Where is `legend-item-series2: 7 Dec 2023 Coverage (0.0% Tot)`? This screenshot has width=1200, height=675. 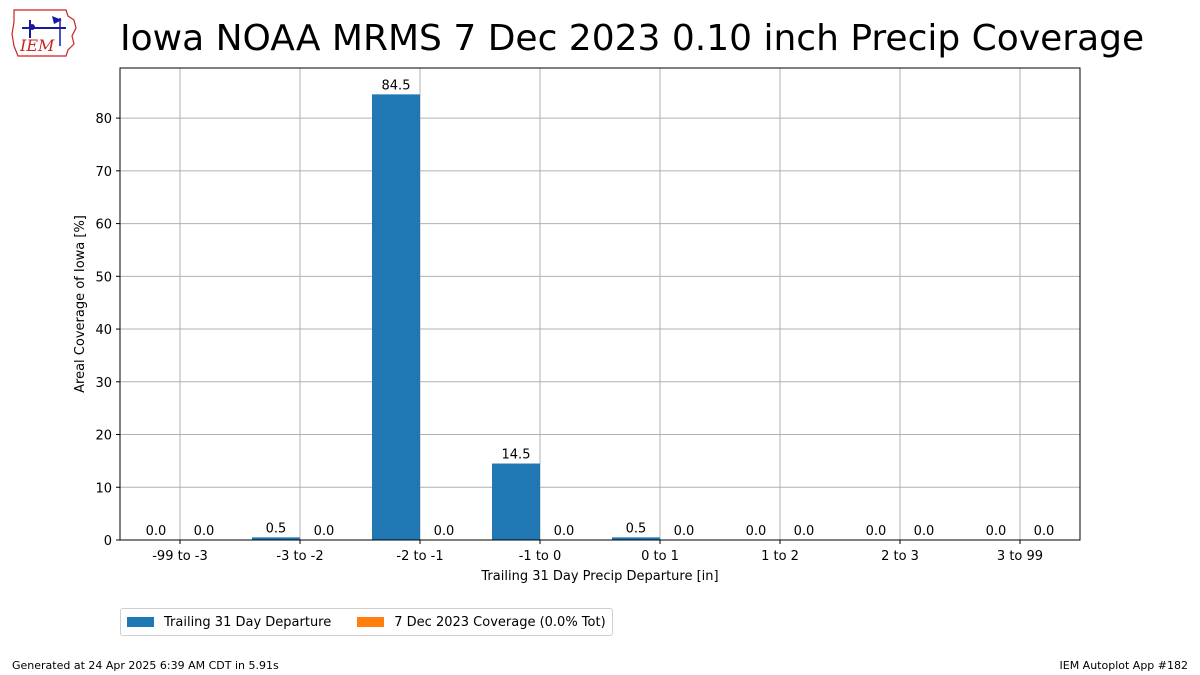
legend-item-series2: 7 Dec 2023 Coverage (0.0% Tot) is located at coordinates (481, 622).